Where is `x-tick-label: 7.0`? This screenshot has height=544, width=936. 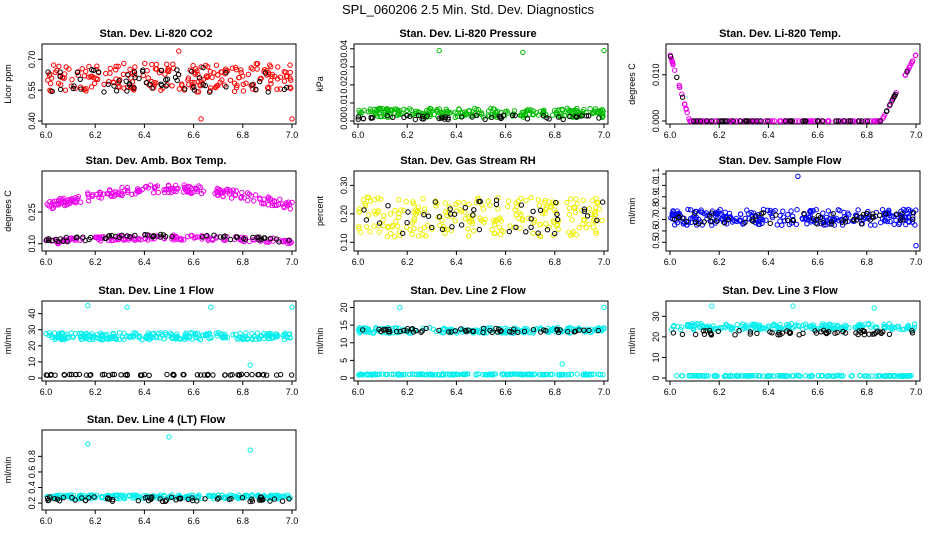 x-tick-label: 7.0 is located at coordinates (916, 135).